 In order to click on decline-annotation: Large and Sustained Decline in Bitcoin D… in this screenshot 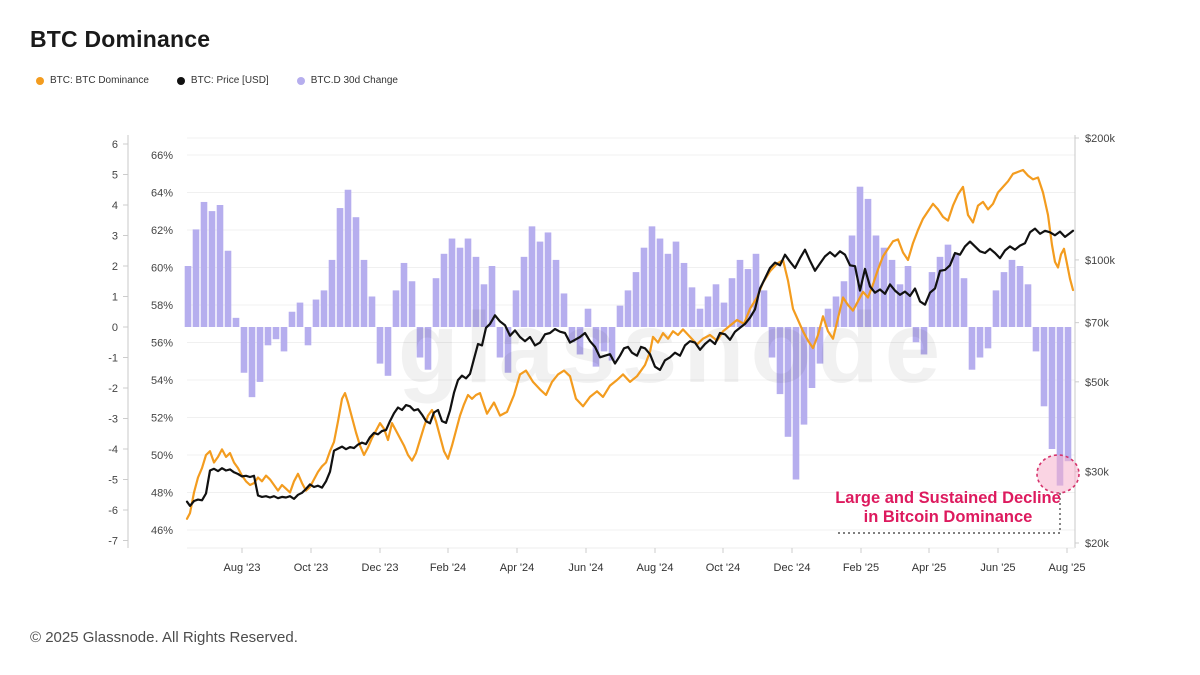, I will do `click(948, 508)`.